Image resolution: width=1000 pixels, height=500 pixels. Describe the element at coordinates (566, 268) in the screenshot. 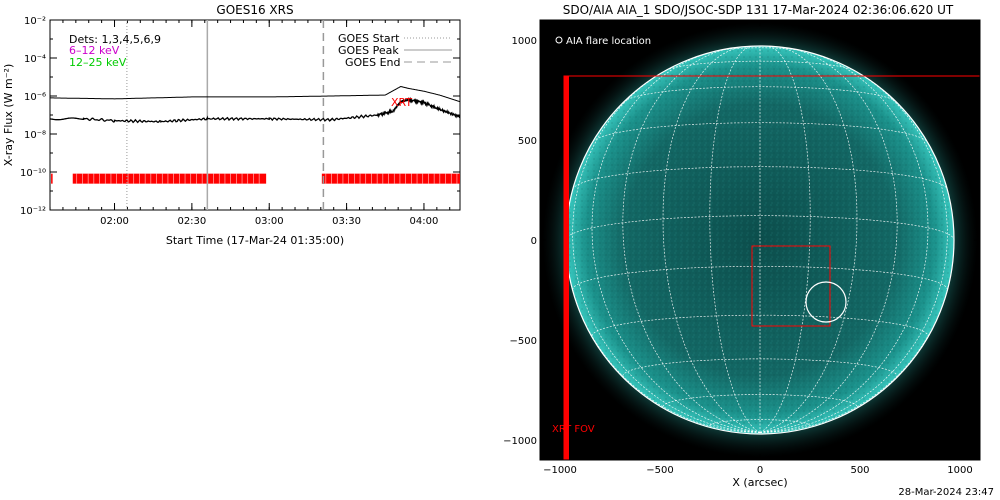

I see `xrt-fov-edge` at that location.